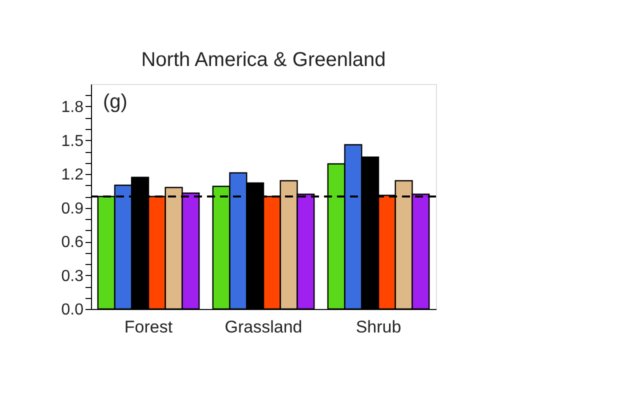 Image resolution: width=625 pixels, height=406 pixels. Describe the element at coordinates (72, 107) in the screenshot. I see `y-tick-label: 1.8` at that location.